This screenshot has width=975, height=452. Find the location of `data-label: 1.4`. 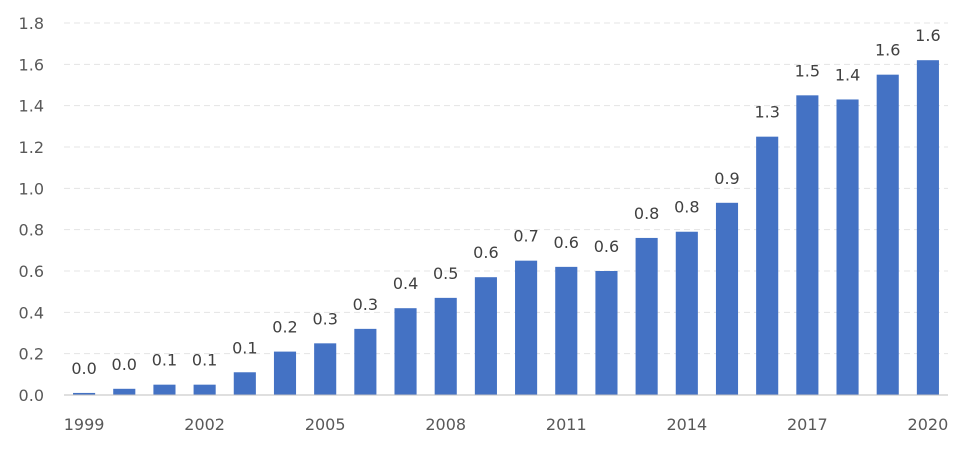

data-label: 1.4 is located at coordinates (847, 74).